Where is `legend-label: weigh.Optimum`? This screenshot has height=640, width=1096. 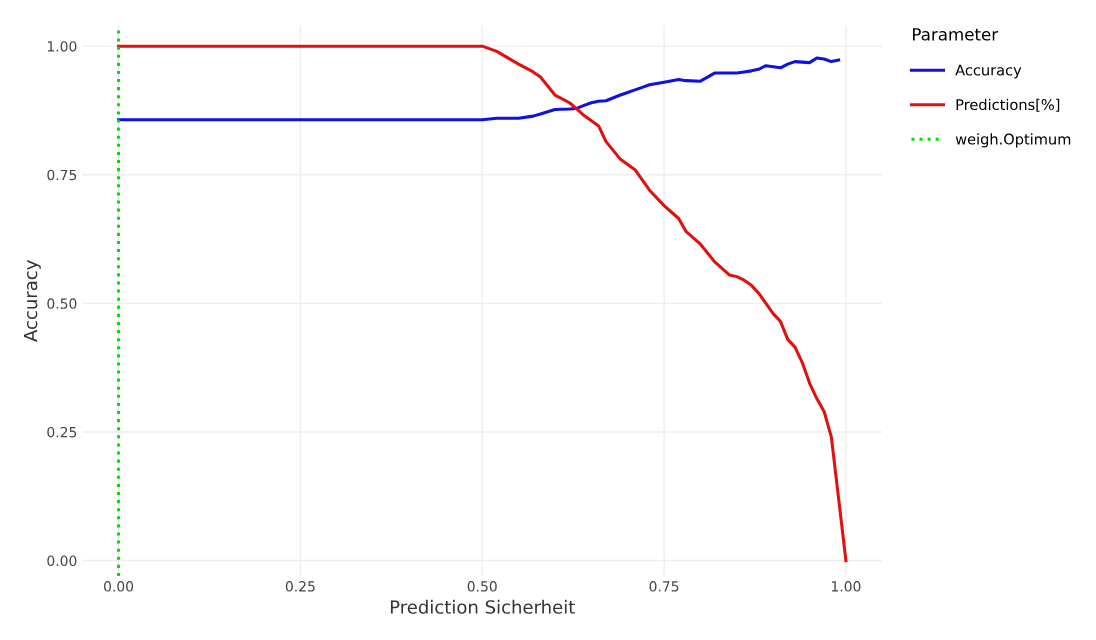
legend-label: weigh.Optimum is located at coordinates (1013, 140).